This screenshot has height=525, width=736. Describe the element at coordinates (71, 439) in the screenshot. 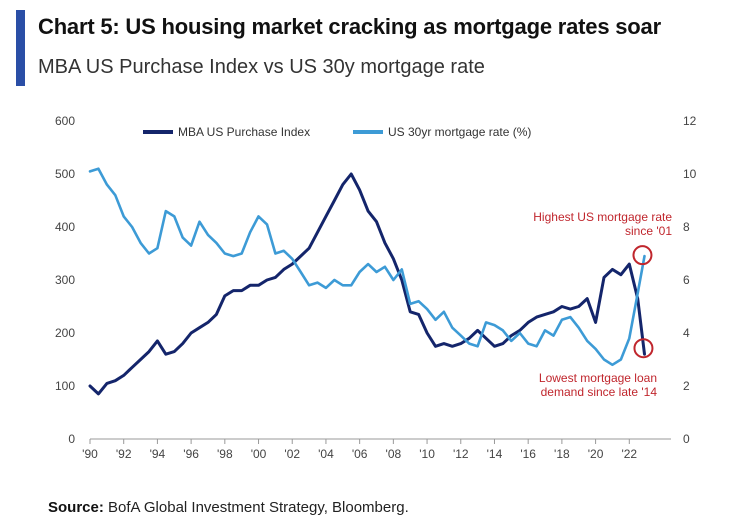

I see `y-left-tick-label: 0` at that location.